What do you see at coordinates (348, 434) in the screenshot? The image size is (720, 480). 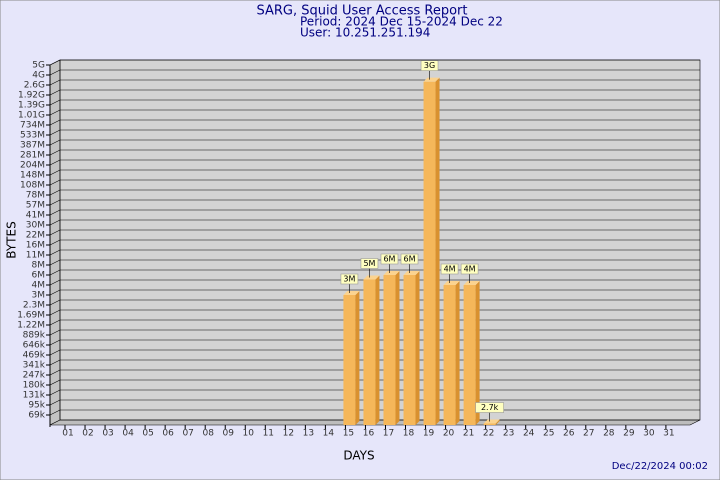 I see `x-tick-label: 15` at bounding box center [348, 434].